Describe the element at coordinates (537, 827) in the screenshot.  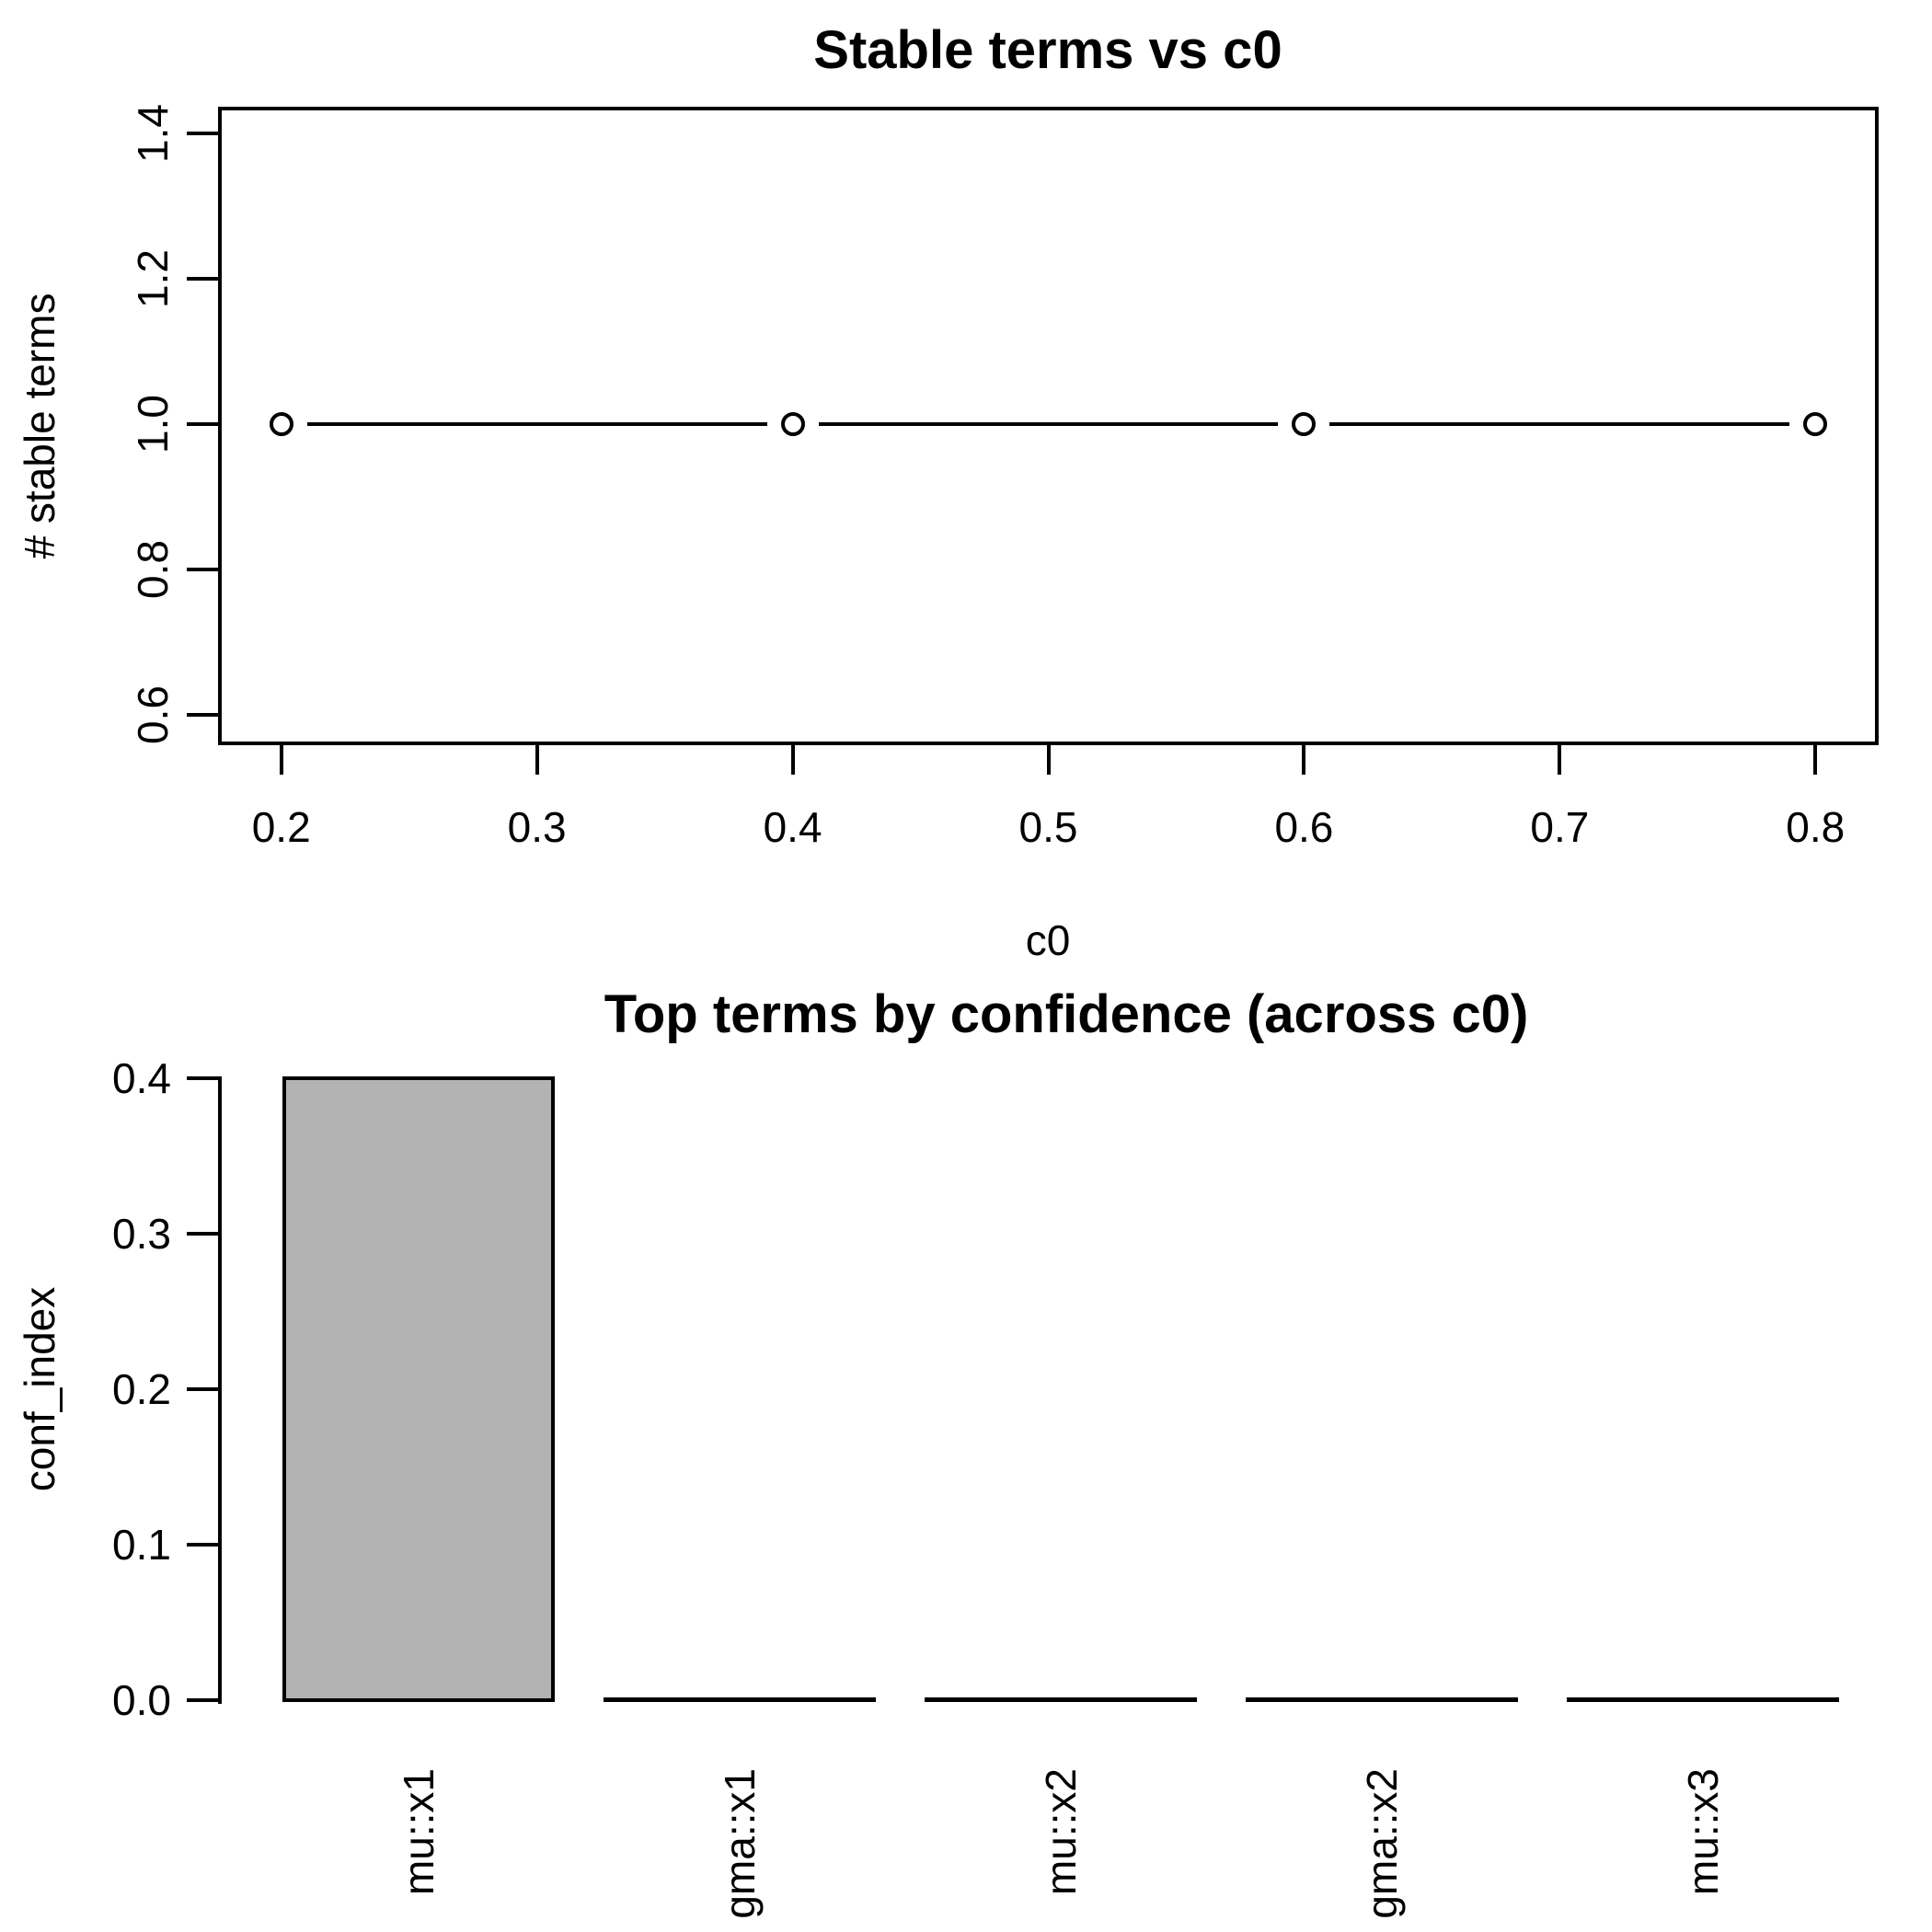
I see `chart1-x-tick-label: 0.3` at that location.